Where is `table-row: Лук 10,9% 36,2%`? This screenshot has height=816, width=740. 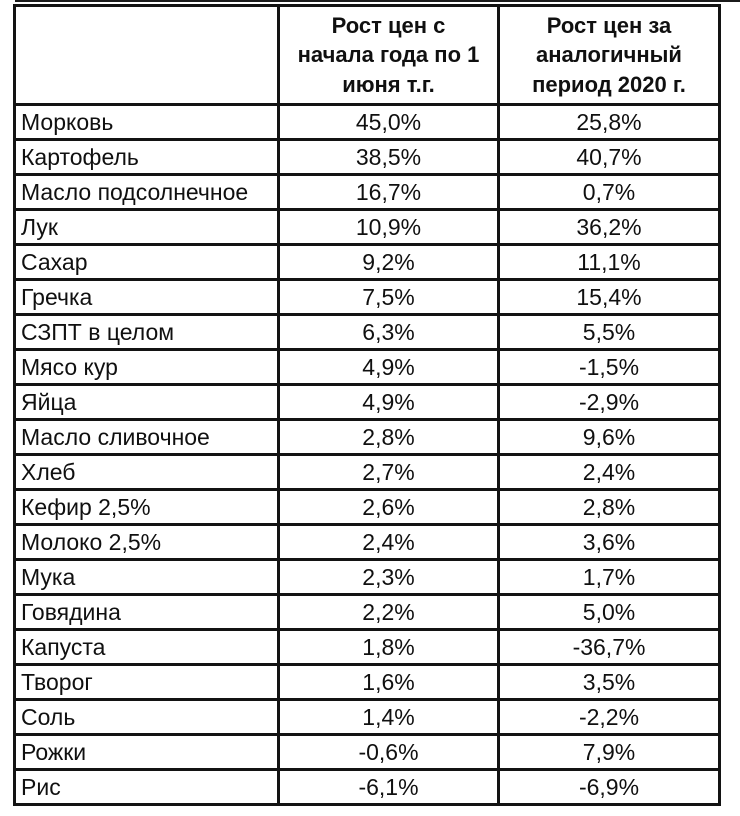 table-row: Лук 10,9% 36,2% is located at coordinates (367, 227).